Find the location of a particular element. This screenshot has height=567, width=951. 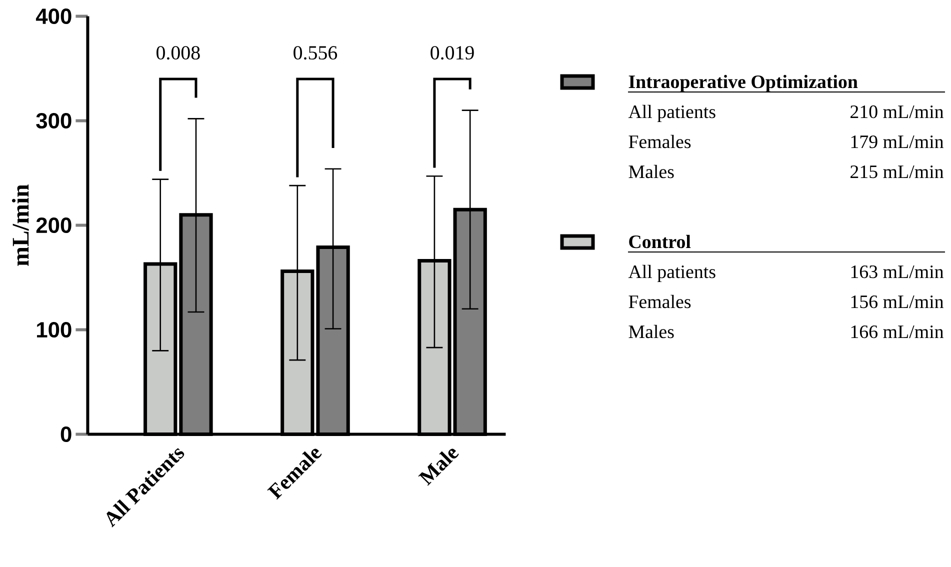

text: 163 mL/min is located at coordinates (897, 271).